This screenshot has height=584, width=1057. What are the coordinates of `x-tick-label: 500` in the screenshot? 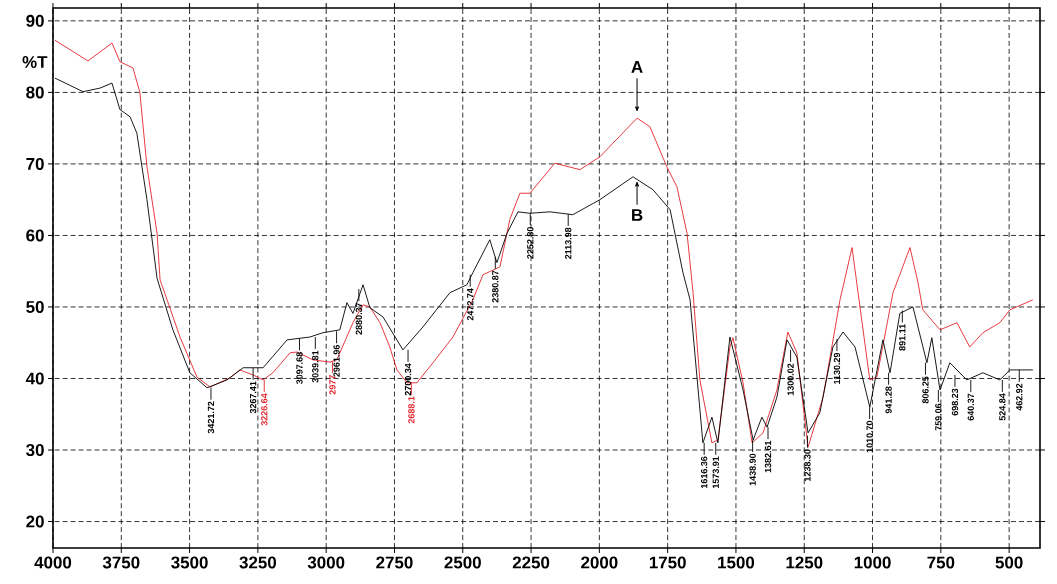 It's located at (1009, 562).